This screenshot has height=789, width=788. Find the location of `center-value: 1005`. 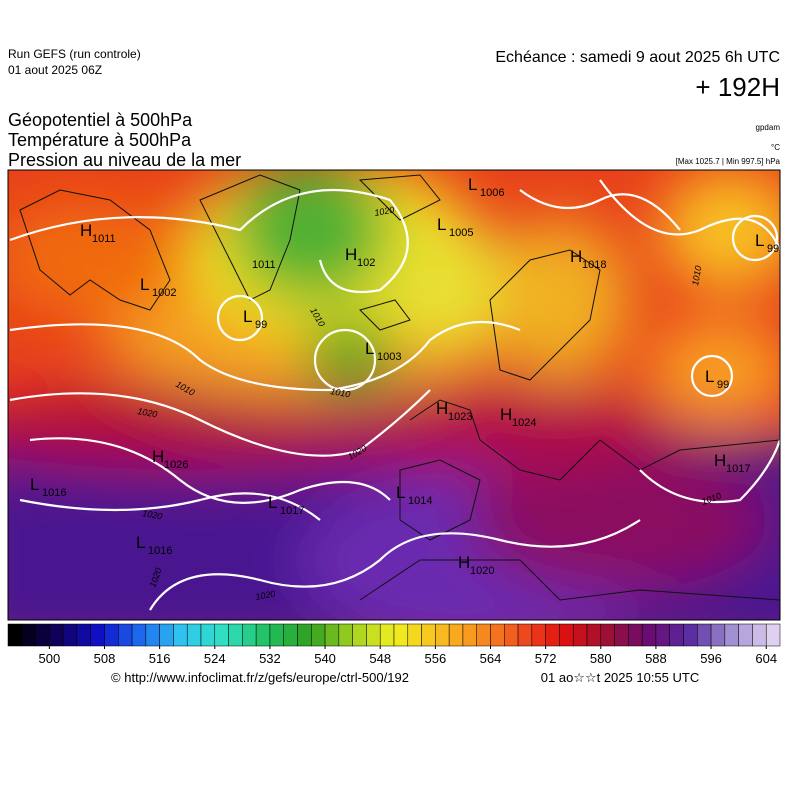

center-value: 1005 is located at coordinates (461, 233).